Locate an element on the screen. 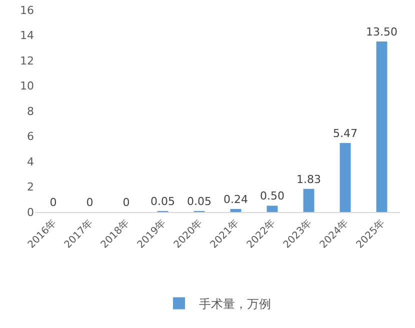  y-tick-label: 10 is located at coordinates (27, 86).